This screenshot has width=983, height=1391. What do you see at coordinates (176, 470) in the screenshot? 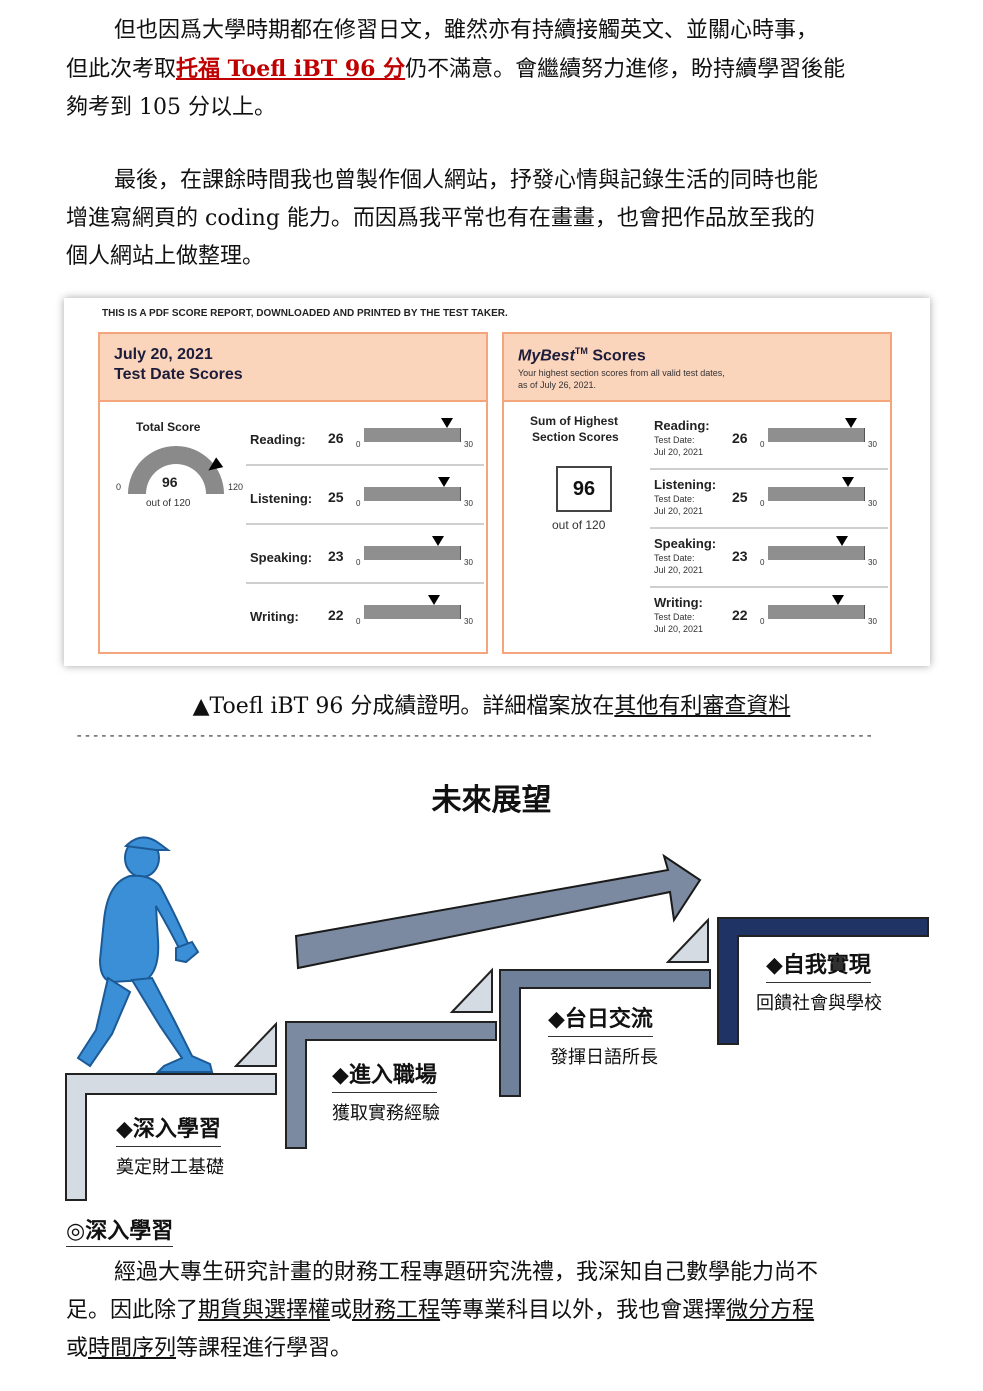
I see `gauge-arc` at bounding box center [176, 470].